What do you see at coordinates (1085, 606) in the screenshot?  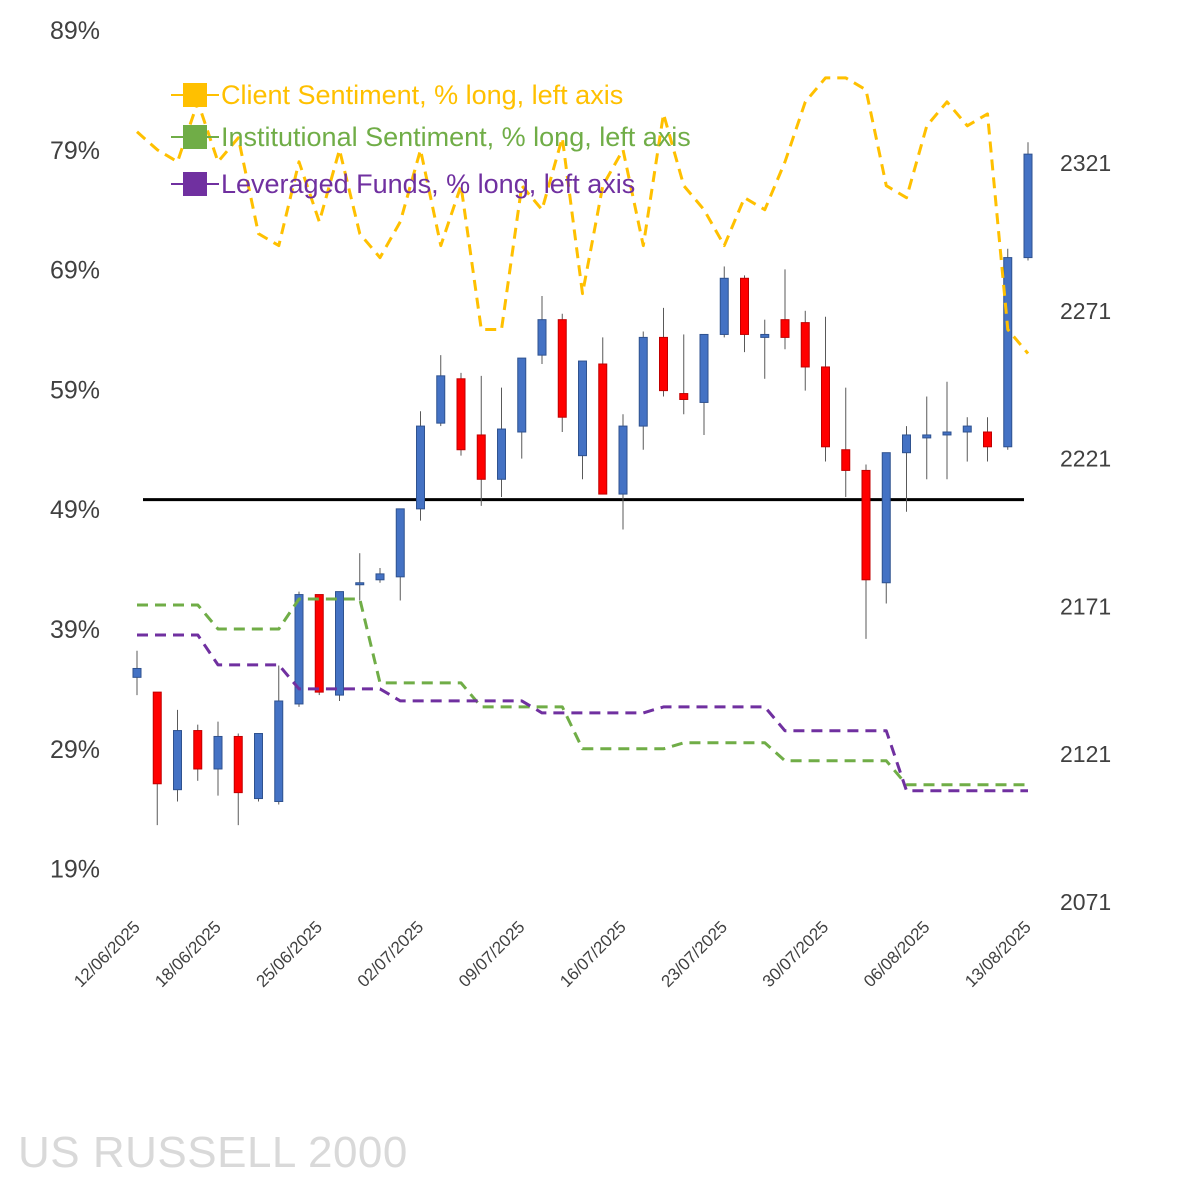 I see `y-right-tick-label: 2171` at bounding box center [1085, 606].